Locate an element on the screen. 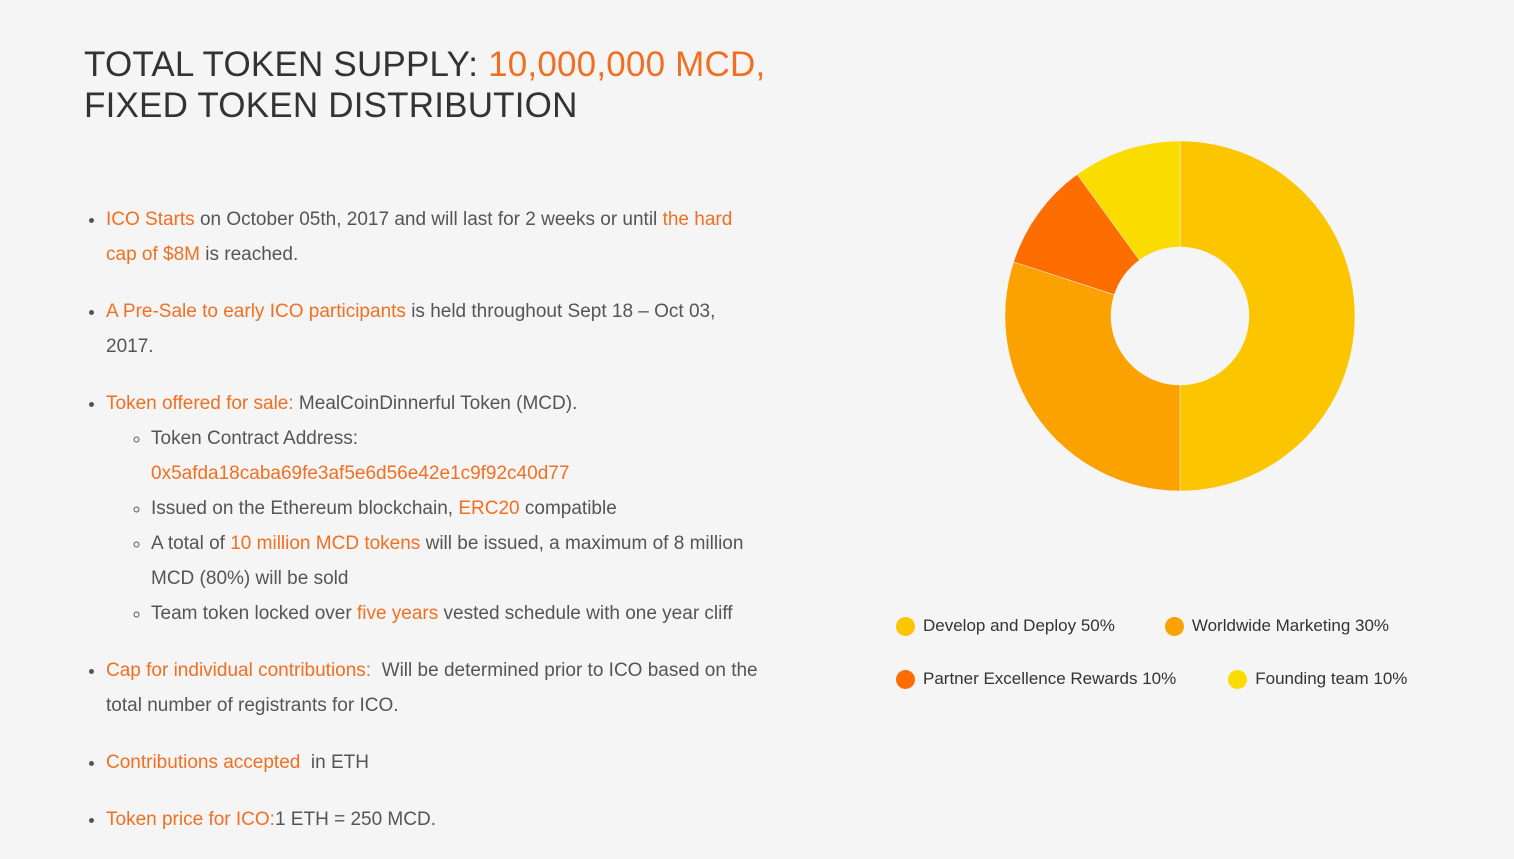 Image resolution: width=1514 pixels, height=859 pixels. title-line-2: FIXED TOKEN DISTRIBUTION is located at coordinates (331, 105).